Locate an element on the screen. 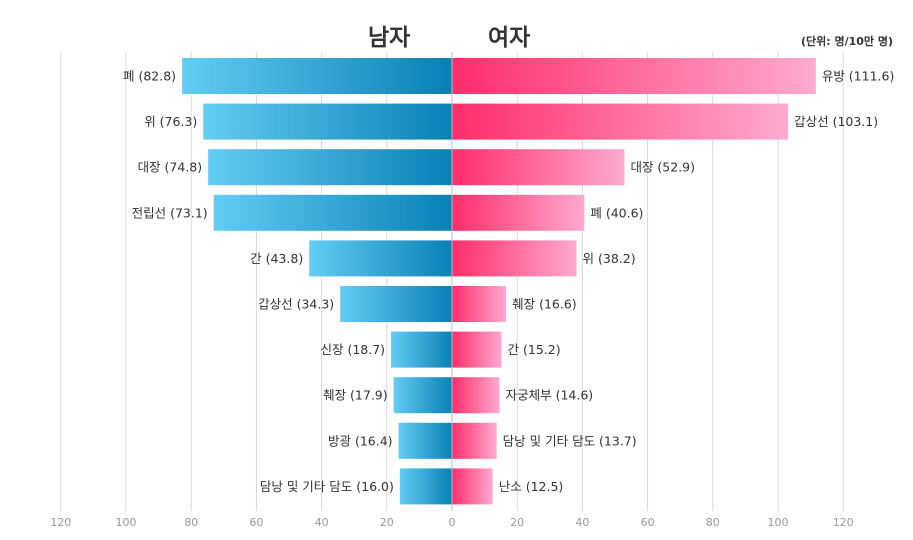 The height and width of the screenshot is (540, 913). female-bar-label: 자궁체부 (14.6) is located at coordinates (550, 395).